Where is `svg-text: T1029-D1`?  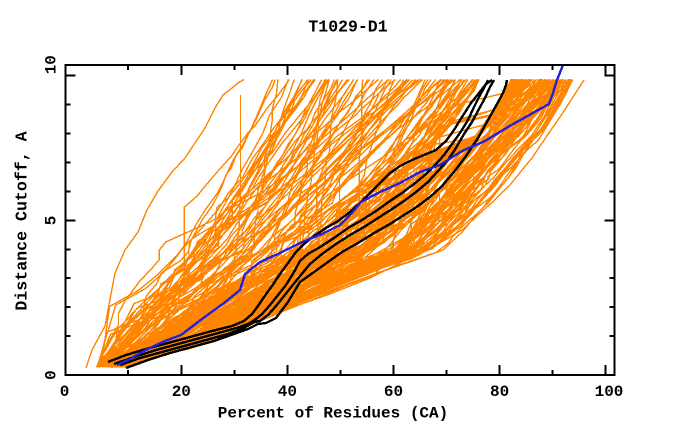 svg-text: T1029-D1 is located at coordinates (347, 26).